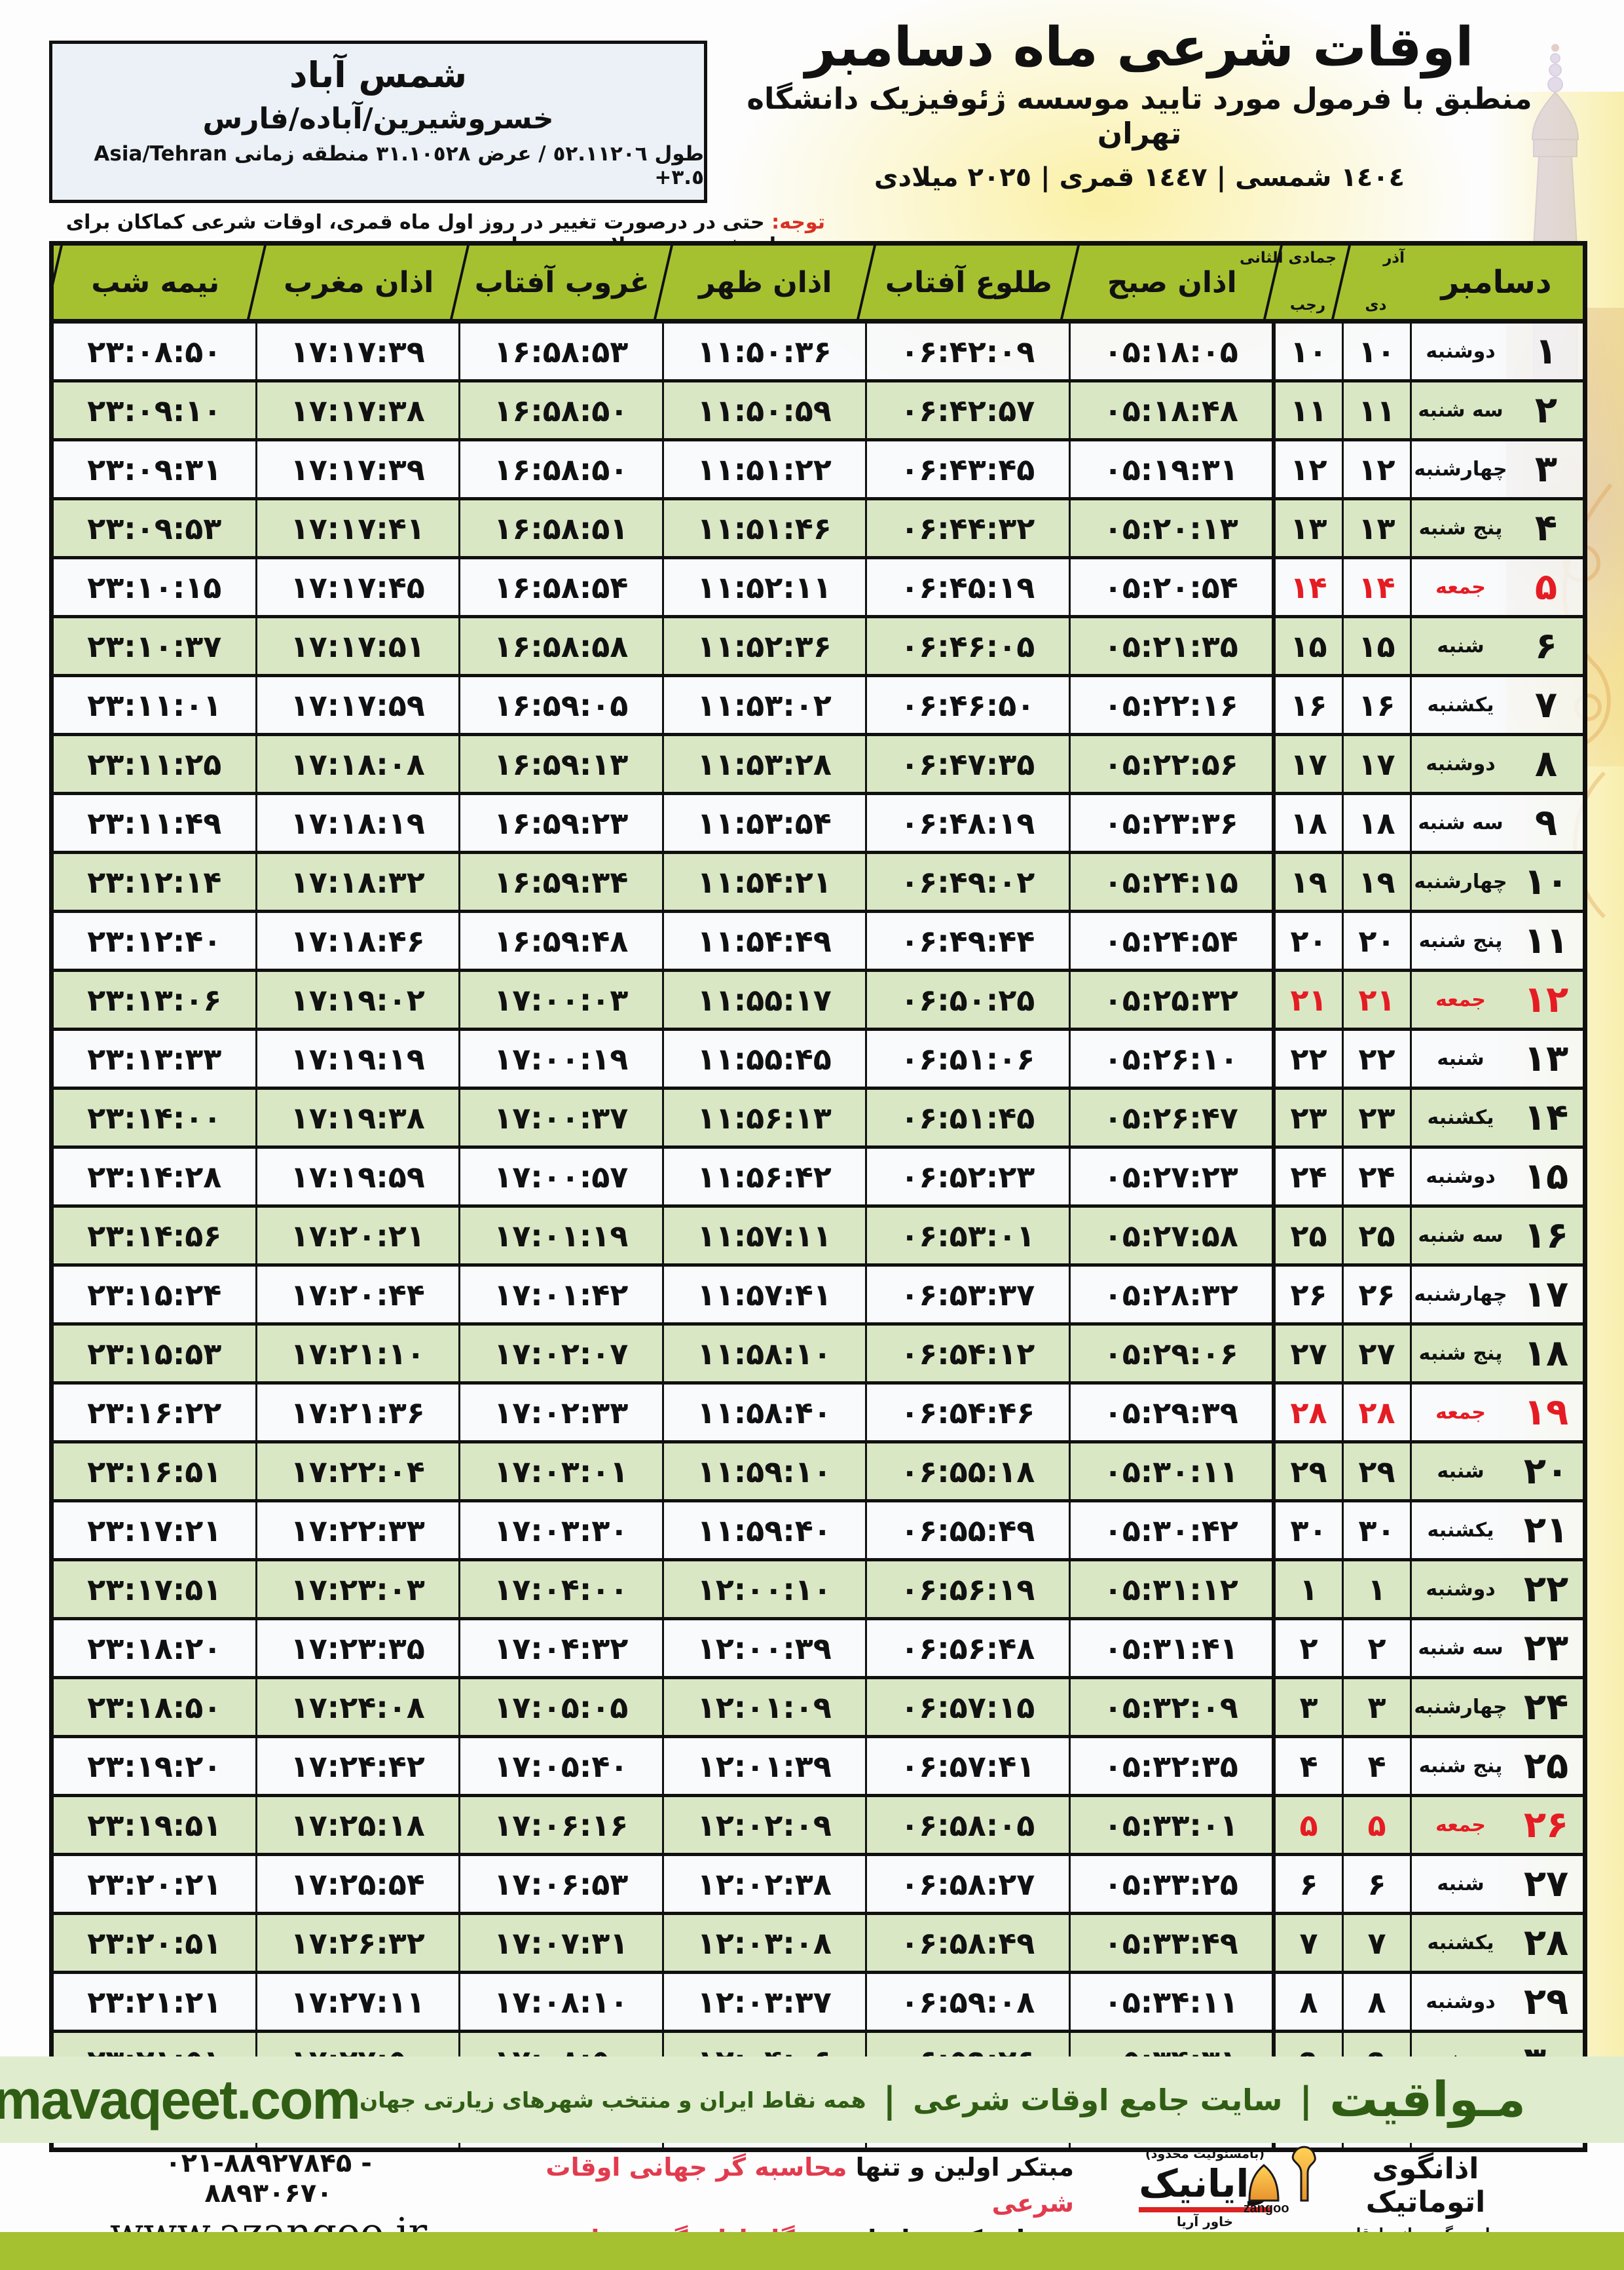 This screenshot has height=2270, width=1624. Describe the element at coordinates (562, 1943) in the screenshot. I see `sunset-time: ۱۷:۰۷:۳۱` at that location.